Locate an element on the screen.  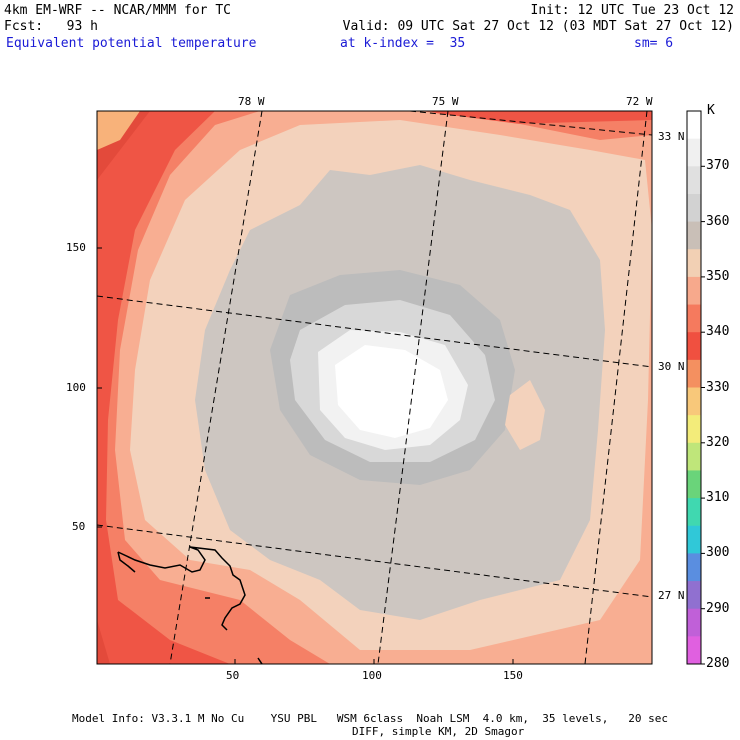
colorbar-tick-label: 350 is located at coordinates (718, 276).